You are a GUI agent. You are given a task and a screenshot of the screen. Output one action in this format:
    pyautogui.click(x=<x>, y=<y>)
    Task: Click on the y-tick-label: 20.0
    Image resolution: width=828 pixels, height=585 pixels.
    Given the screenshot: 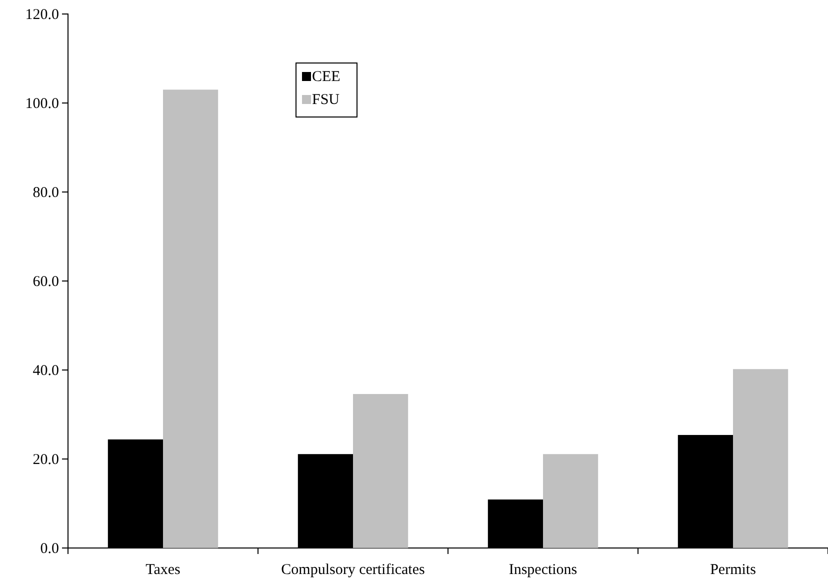 What is the action you would take?
    pyautogui.click(x=45, y=460)
    